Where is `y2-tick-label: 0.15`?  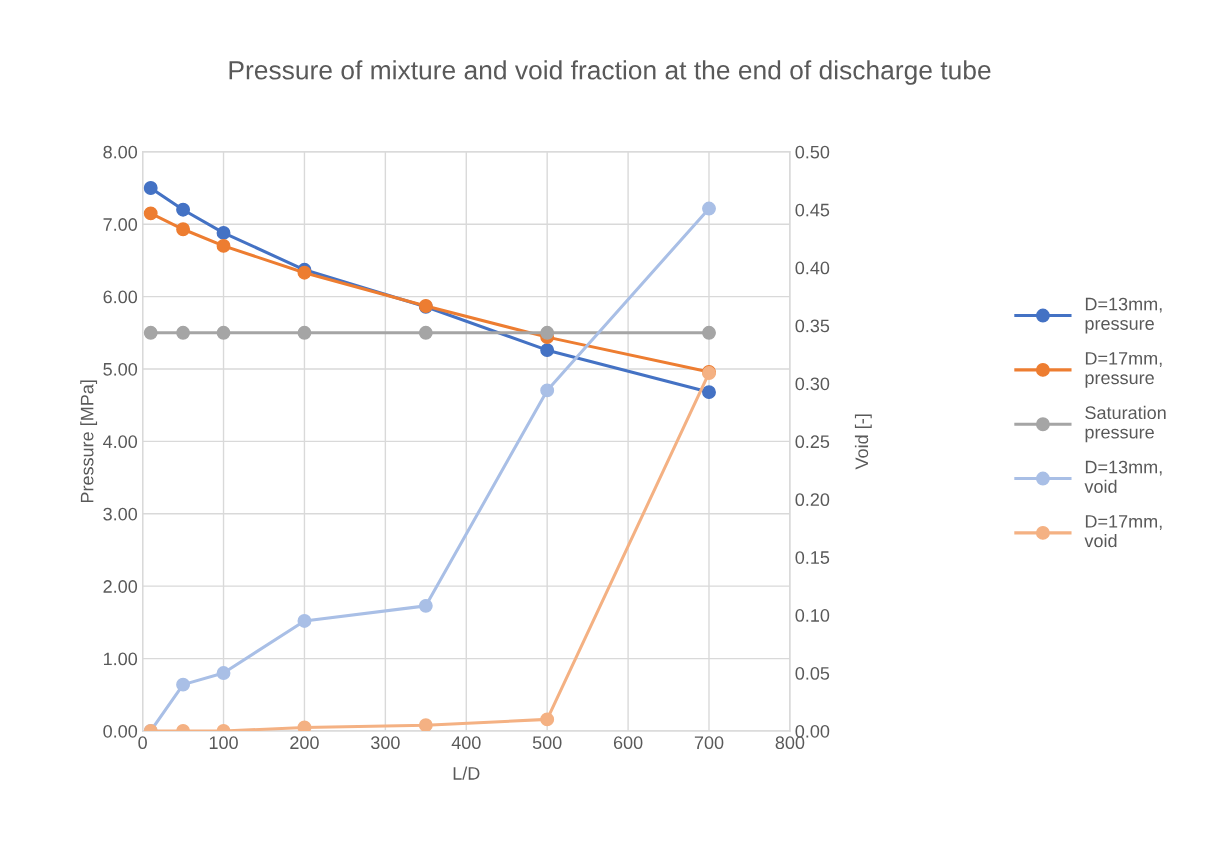 y2-tick-label: 0.15 is located at coordinates (812, 557).